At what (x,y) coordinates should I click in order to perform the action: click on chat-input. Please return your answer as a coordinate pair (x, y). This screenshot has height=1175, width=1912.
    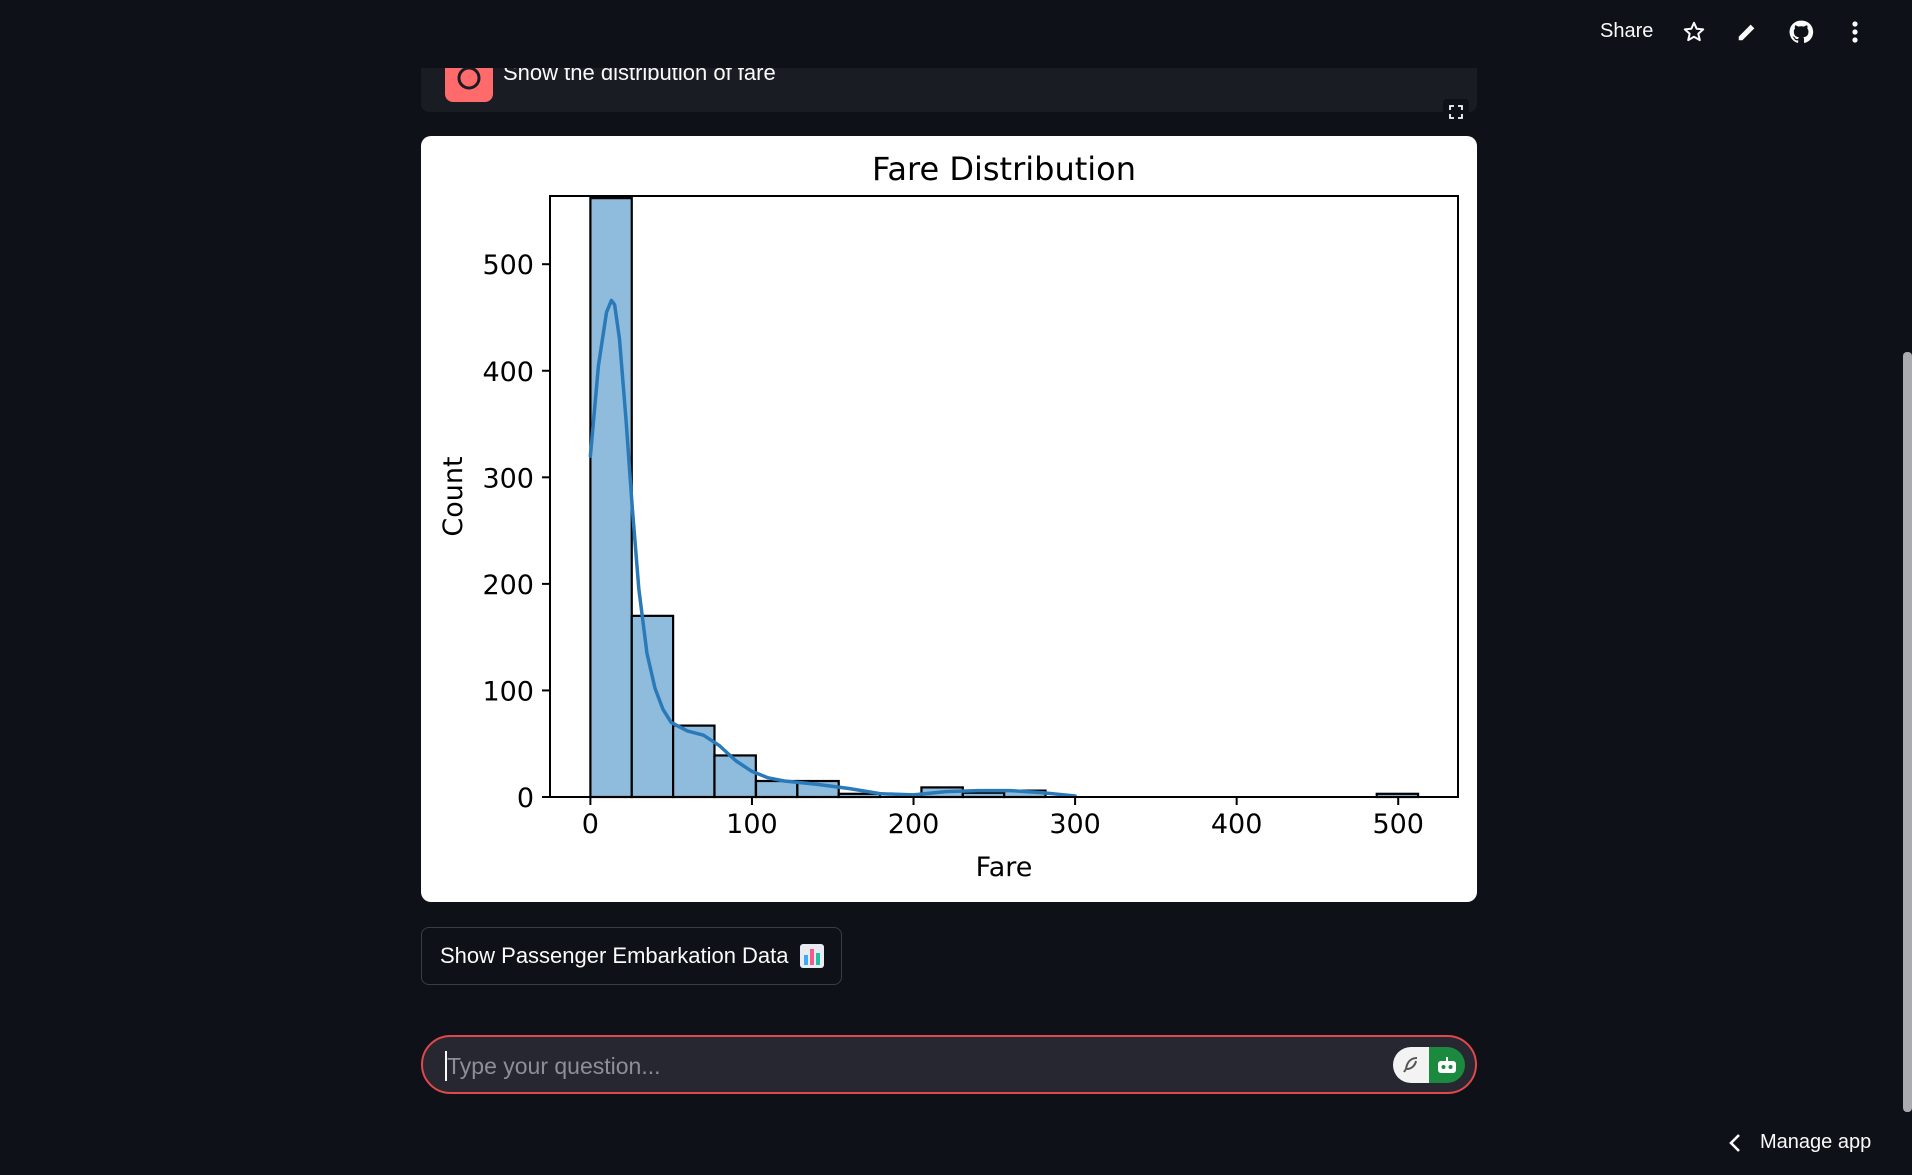
    Looking at the image, I should click on (949, 1064).